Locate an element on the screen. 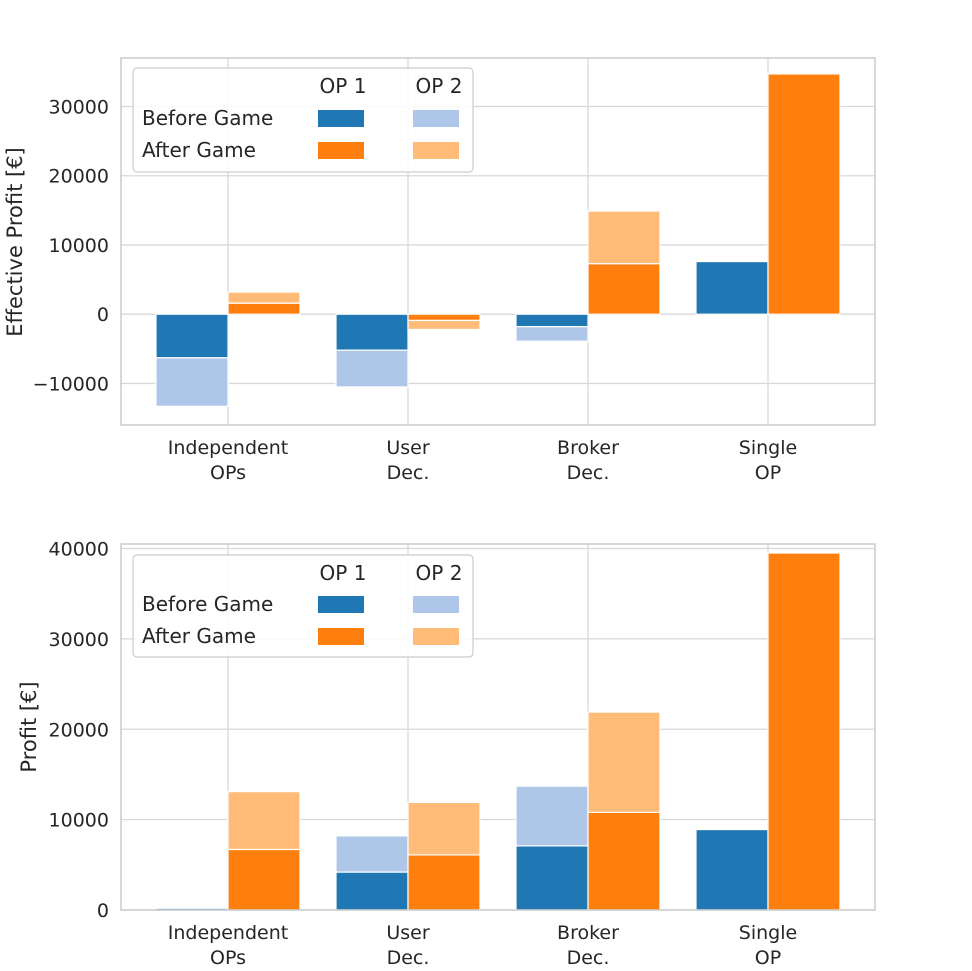 This screenshot has height=971, width=972. y-axis-label: Effective Profit [€] is located at coordinates (15, 242).